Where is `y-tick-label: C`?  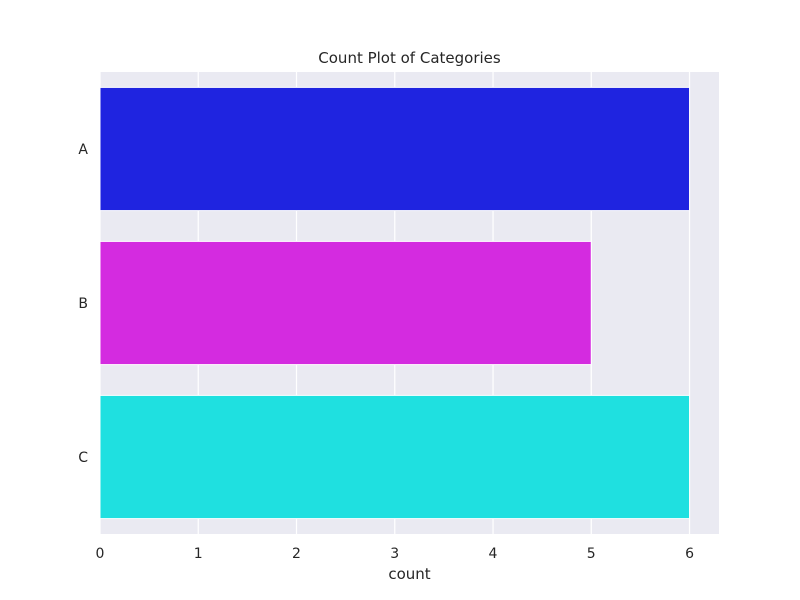 y-tick-label: C is located at coordinates (83, 458).